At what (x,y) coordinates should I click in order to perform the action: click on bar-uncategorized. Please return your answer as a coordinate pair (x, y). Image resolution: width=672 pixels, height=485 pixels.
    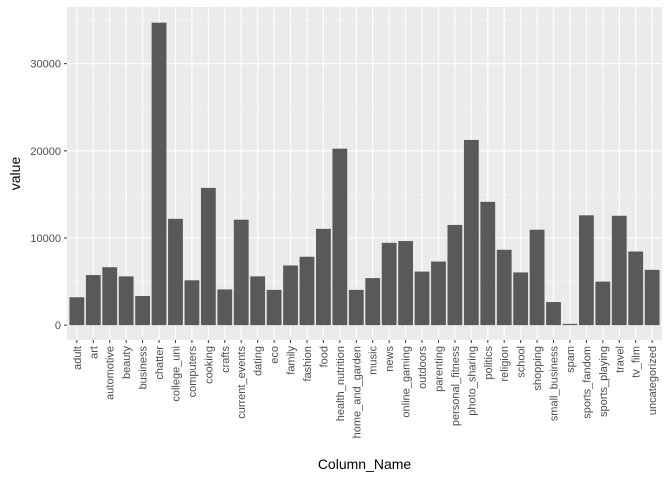
    Looking at the image, I should click on (652, 297).